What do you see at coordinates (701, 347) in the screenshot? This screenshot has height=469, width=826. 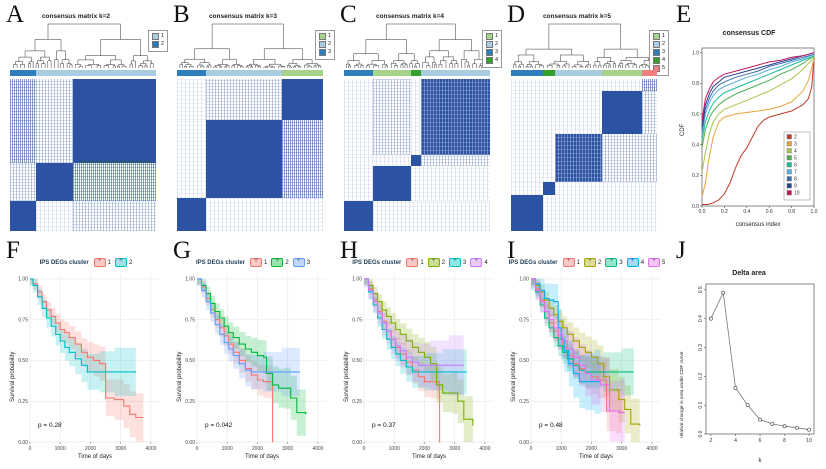 I see `svg-text: 0.3` at bounding box center [701, 347].